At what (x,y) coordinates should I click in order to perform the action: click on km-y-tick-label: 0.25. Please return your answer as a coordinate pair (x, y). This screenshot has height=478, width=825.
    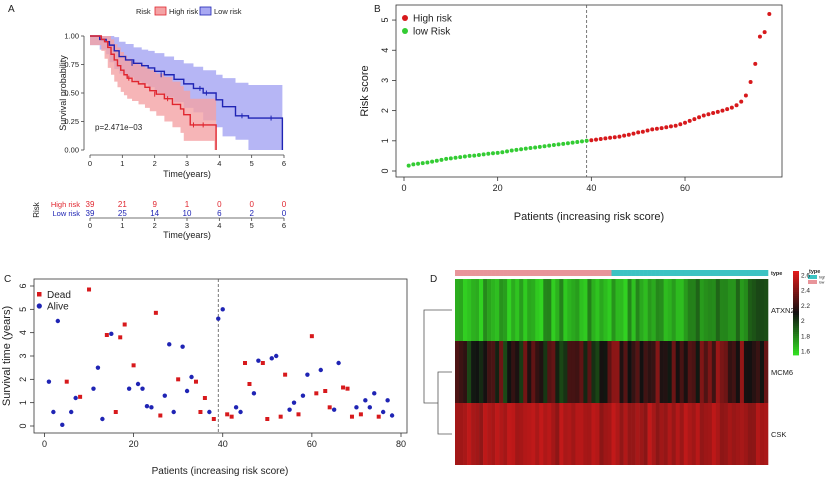
    Looking at the image, I should click on (71, 121).